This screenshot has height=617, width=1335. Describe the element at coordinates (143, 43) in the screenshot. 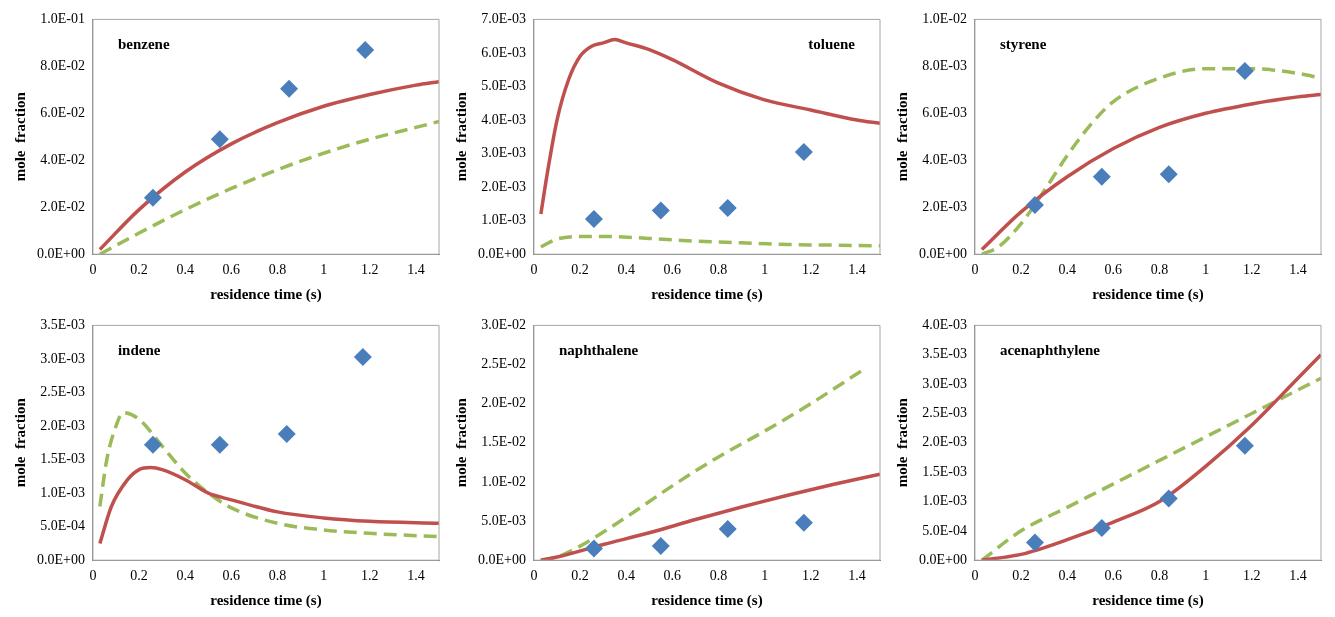

I see `annotation: benzene` at that location.